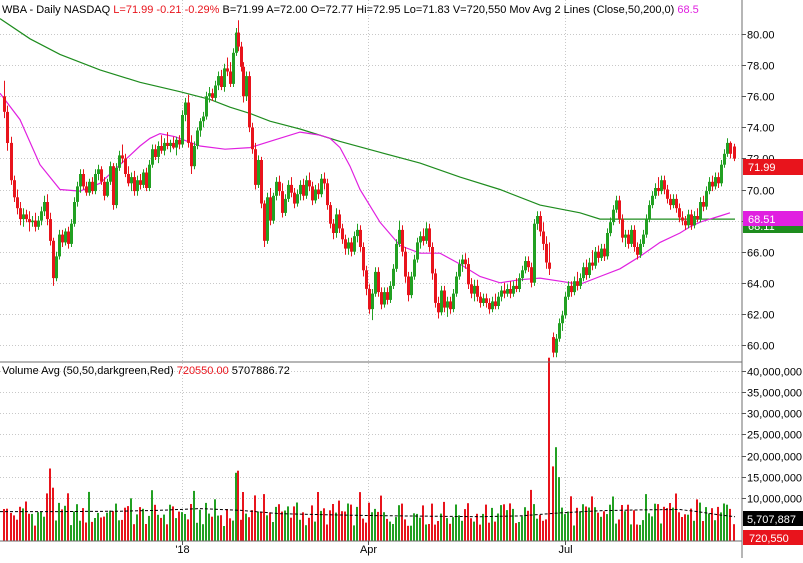  I want to click on volume-avg-line, so click(368, 513).